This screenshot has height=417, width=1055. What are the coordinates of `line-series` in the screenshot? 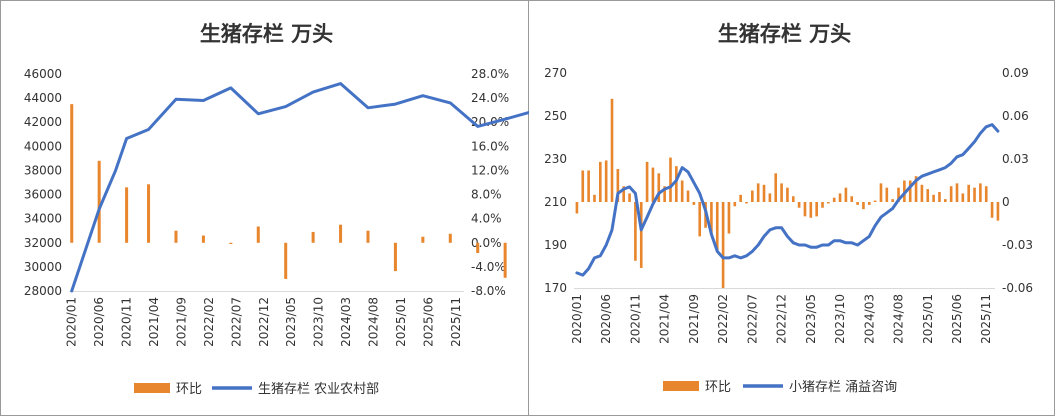 It's located at (787, 200).